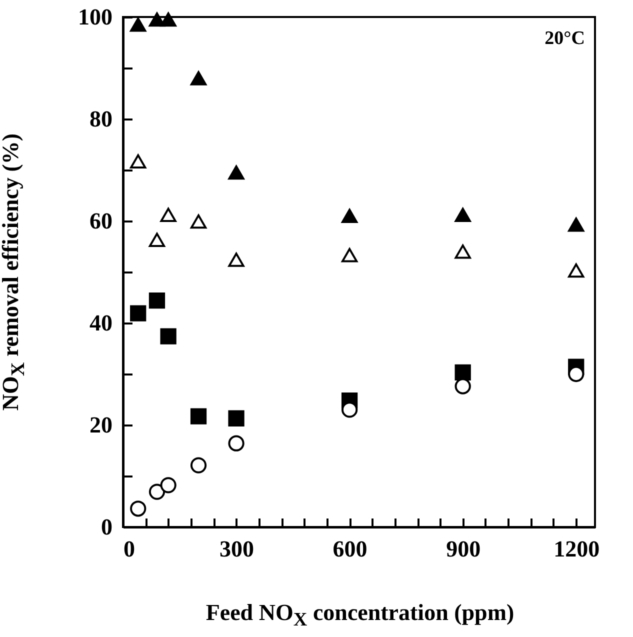 Image resolution: width=633 pixels, height=637 pixels. What do you see at coordinates (101, 425) in the screenshot?
I see `y-tick-label: 20` at bounding box center [101, 425].